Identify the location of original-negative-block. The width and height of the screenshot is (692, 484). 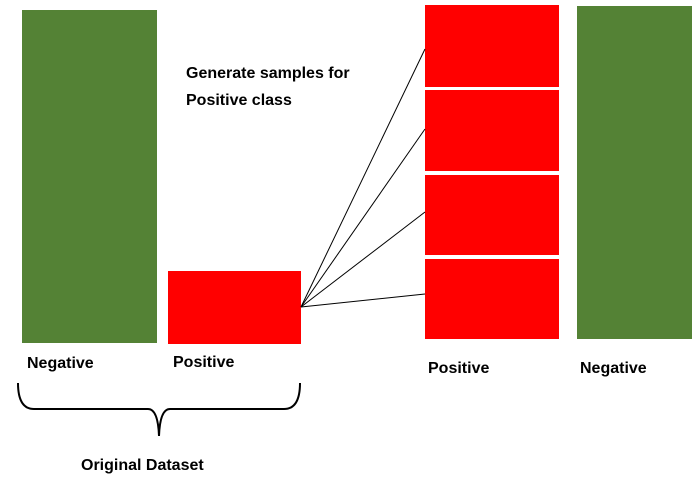
(89, 176).